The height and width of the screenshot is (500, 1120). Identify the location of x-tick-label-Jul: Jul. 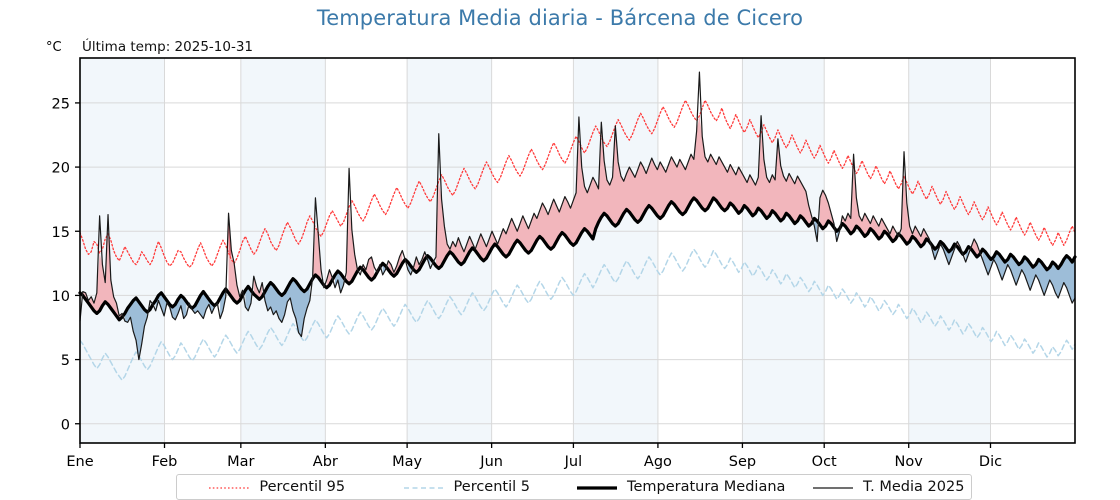
(573, 462).